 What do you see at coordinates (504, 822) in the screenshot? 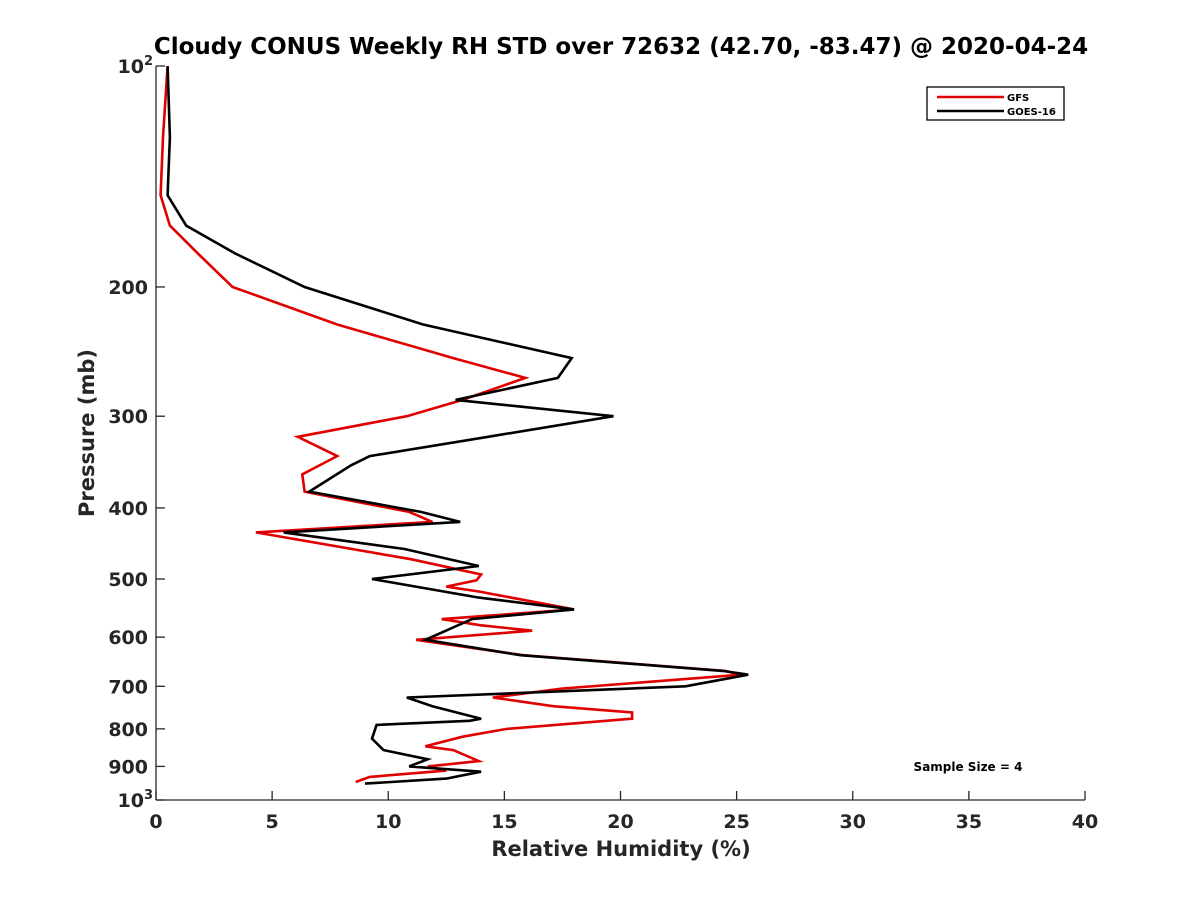
I see `x-tick-label: 15` at bounding box center [504, 822].